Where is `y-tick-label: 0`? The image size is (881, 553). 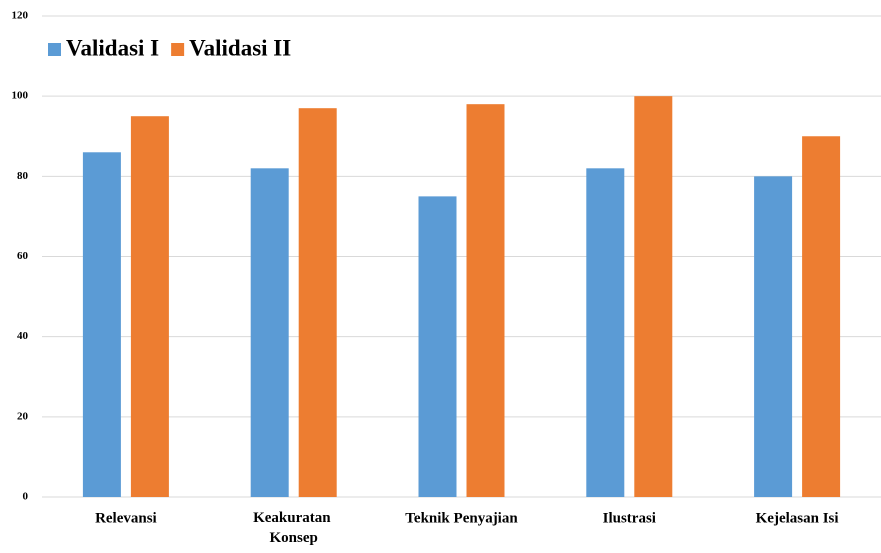 y-tick-label: 0 is located at coordinates (26, 497).